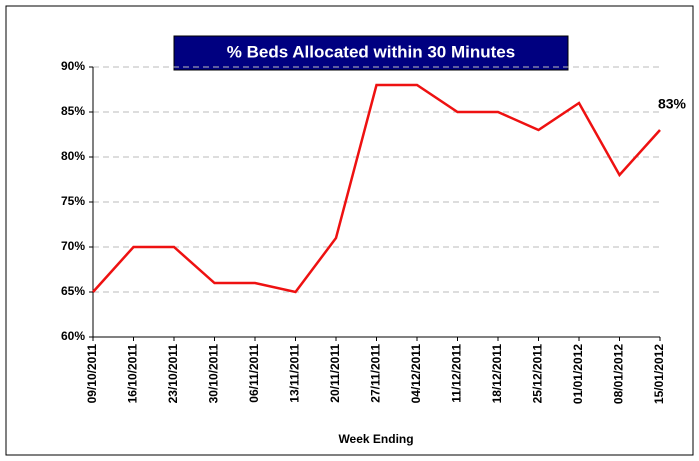 The height and width of the screenshot is (461, 699). What do you see at coordinates (73, 111) in the screenshot?
I see `y-tick-label: 85%` at bounding box center [73, 111].